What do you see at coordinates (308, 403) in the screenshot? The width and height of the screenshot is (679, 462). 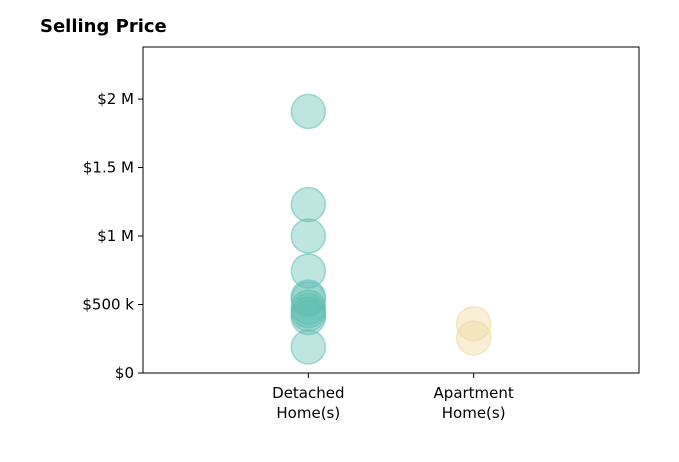 I see `x-tick-label: Detached Home(s)` at bounding box center [308, 403].